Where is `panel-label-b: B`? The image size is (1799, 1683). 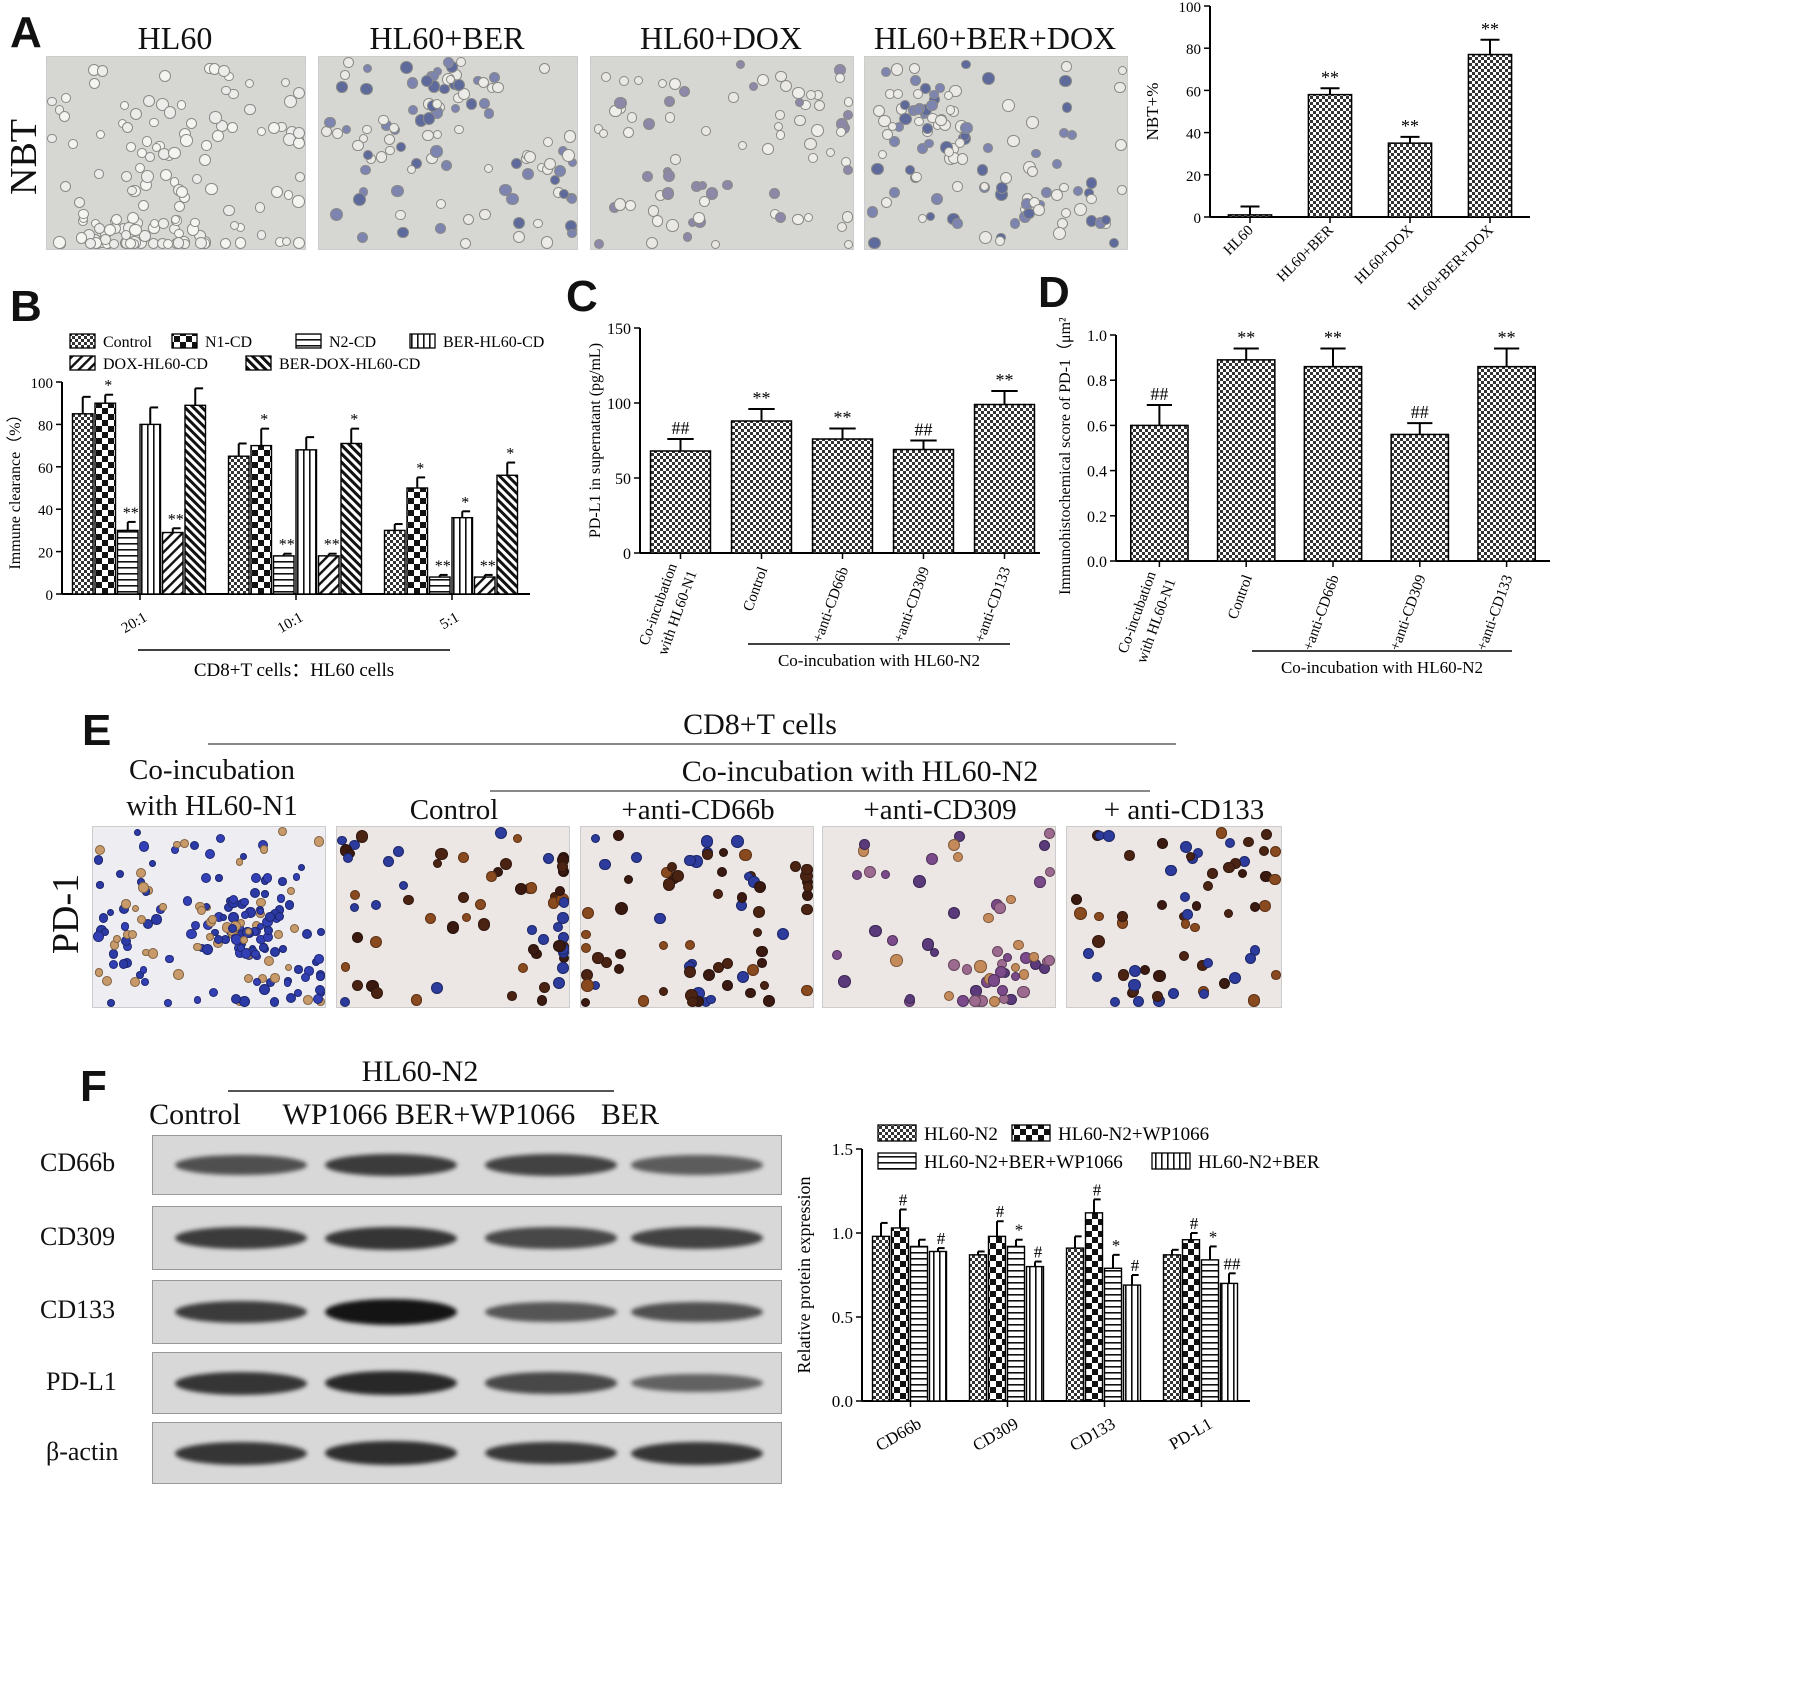 panel-label-b: B is located at coordinates (26, 306).